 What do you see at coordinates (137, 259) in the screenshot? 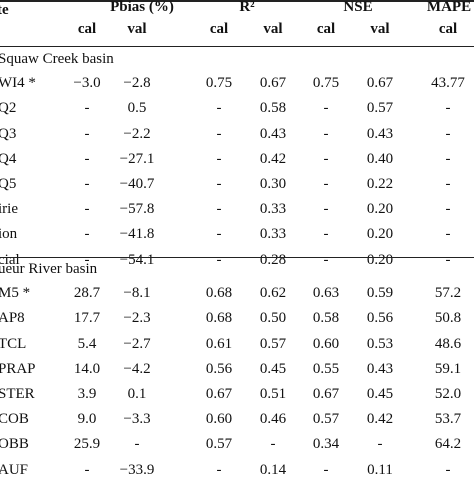
I see `table-cell: −54.1` at bounding box center [137, 259].